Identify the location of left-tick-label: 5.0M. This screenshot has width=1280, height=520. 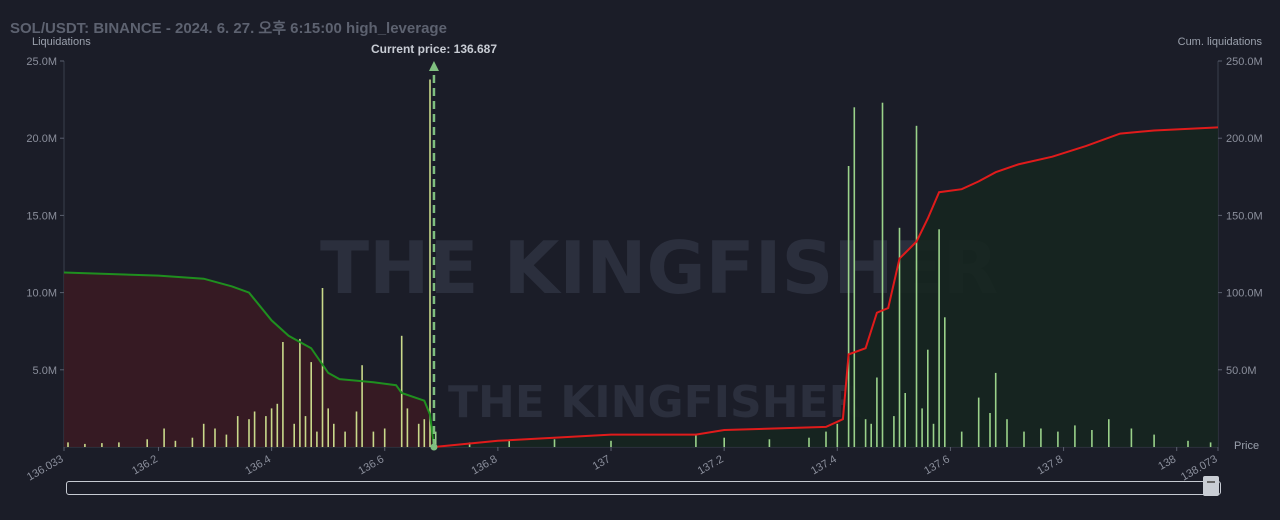
(45, 371).